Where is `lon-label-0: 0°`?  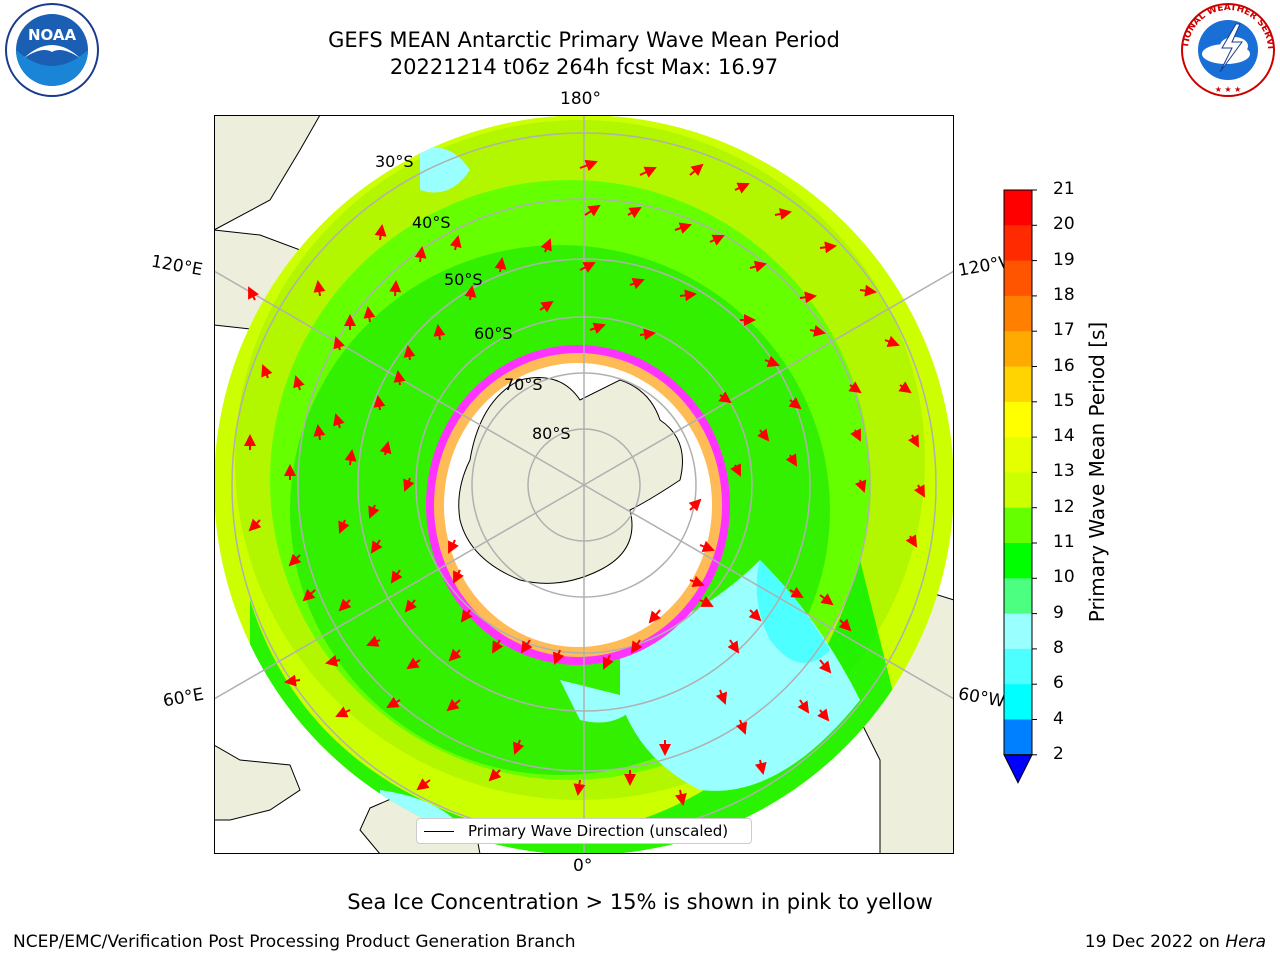
lon-label-0: 0° is located at coordinates (583, 866).